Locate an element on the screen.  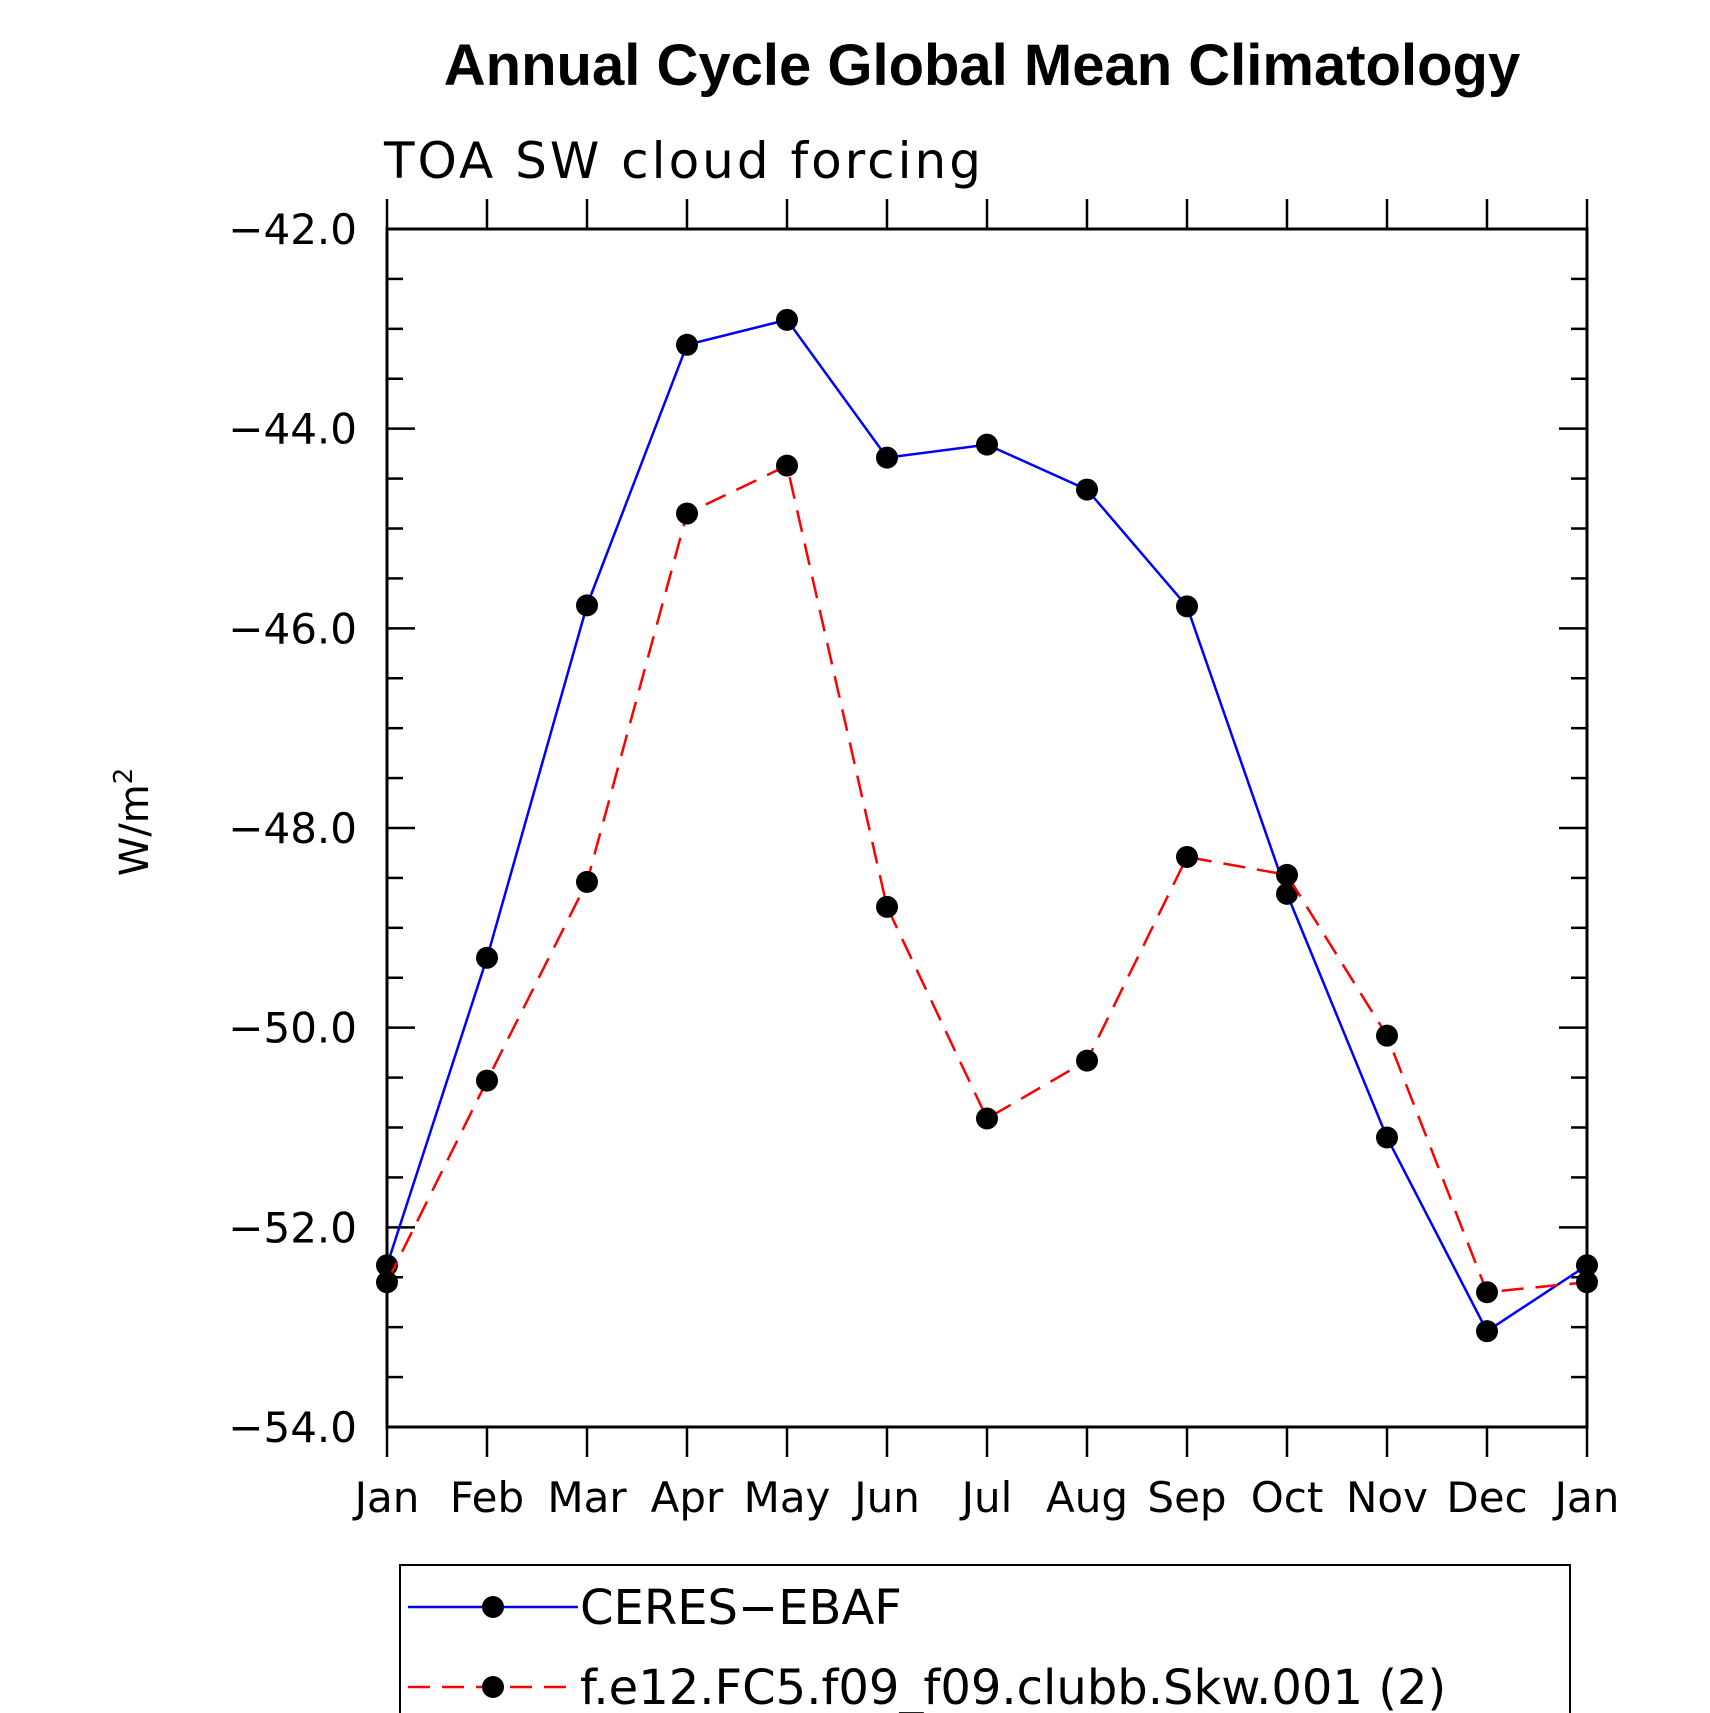
x-tick-label: Aug is located at coordinates (1087, 1497).